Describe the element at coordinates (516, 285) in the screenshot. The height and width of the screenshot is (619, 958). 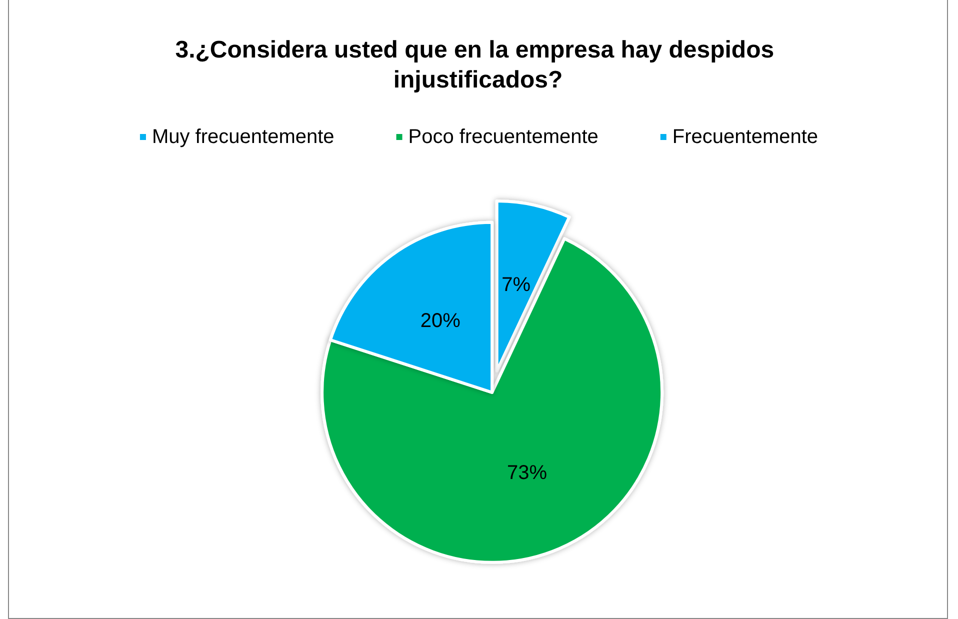
I see `data-label: 7%` at that location.